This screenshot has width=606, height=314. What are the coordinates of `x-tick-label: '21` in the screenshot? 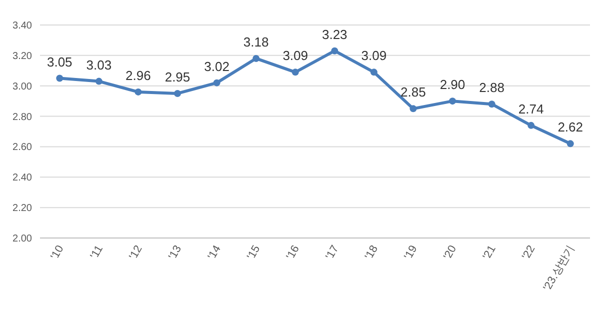 It's located at (489, 253).